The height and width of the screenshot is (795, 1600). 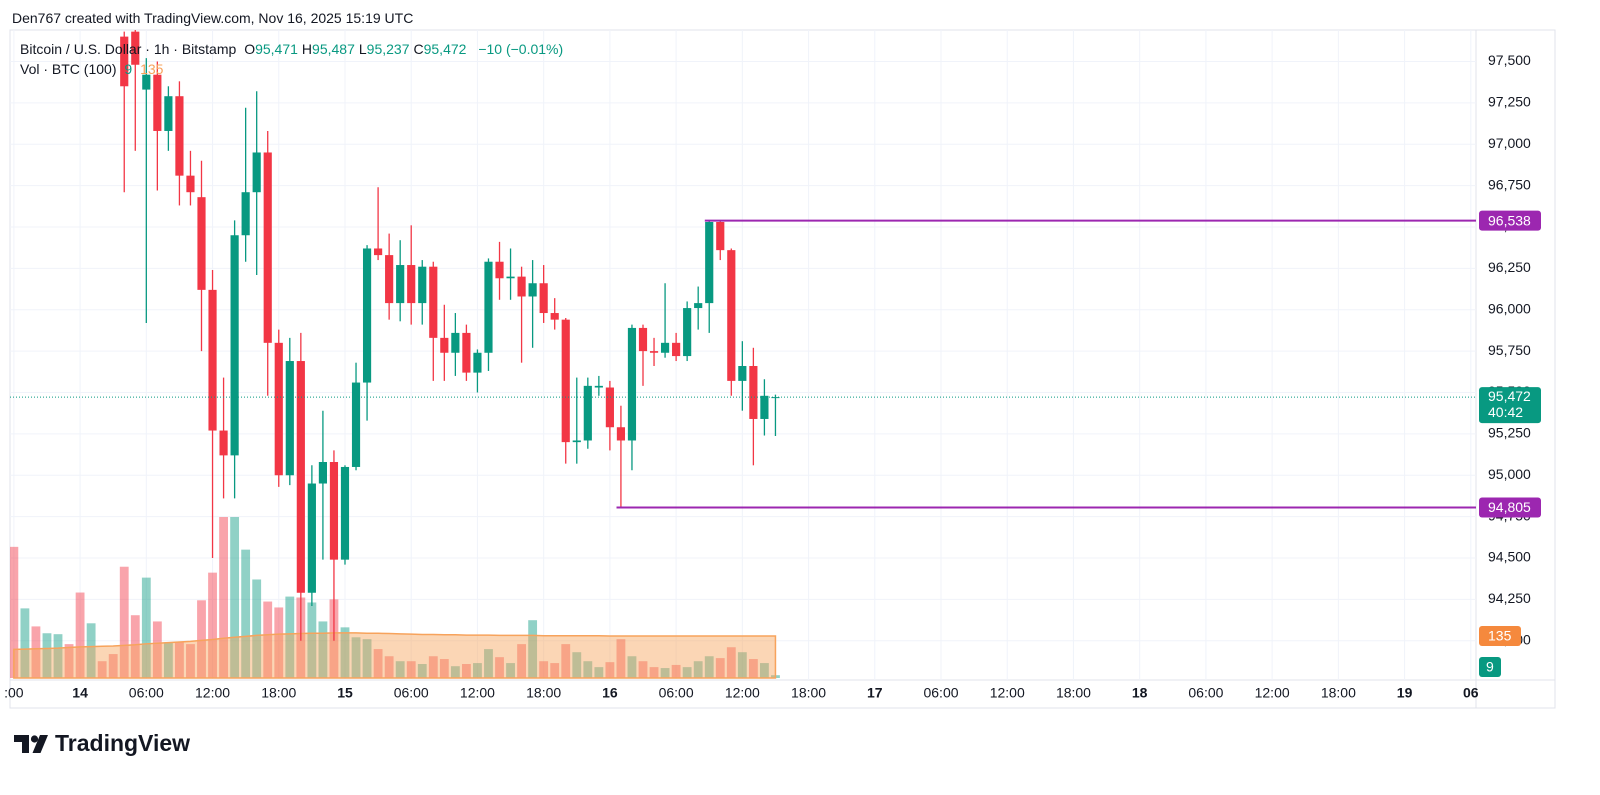 What do you see at coordinates (333, 49) in the screenshot?
I see `legend-value: 95,487` at bounding box center [333, 49].